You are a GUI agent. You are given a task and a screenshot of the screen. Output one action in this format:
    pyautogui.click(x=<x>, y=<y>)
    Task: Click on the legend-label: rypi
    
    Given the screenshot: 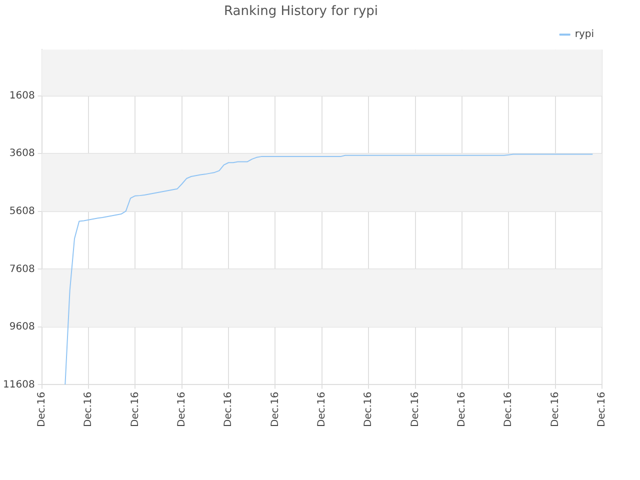 What is the action you would take?
    pyautogui.click(x=584, y=34)
    